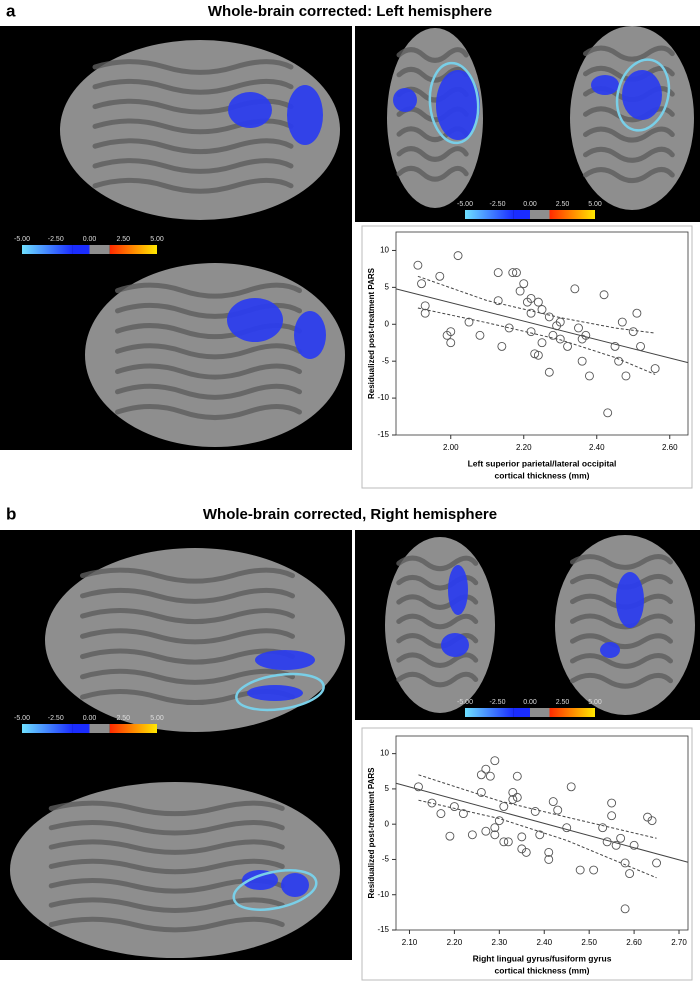 The image size is (700, 982). I want to click on x-tick-label: 2.20, so click(524, 447).